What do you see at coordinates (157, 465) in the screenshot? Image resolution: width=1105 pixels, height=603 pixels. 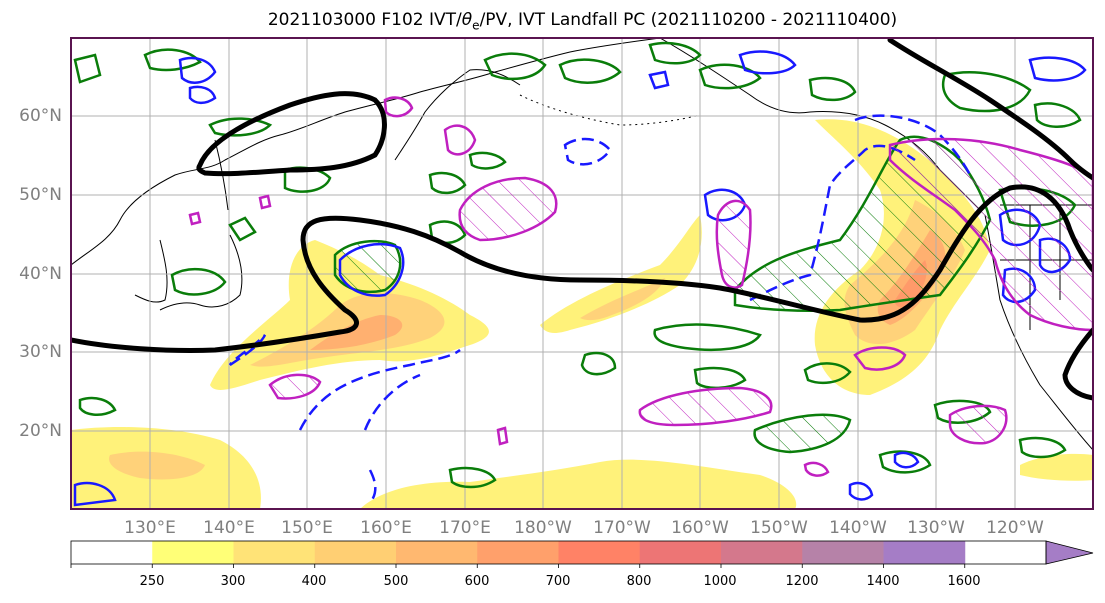 I see `ivt-tropical-west-core` at bounding box center [157, 465].